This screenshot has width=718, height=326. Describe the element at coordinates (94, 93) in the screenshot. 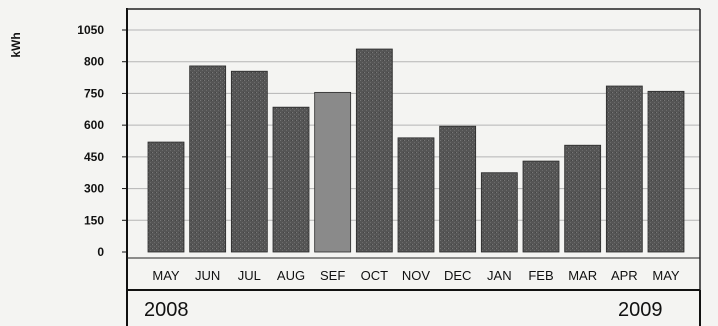

I see `y-tick-label: 750` at that location.